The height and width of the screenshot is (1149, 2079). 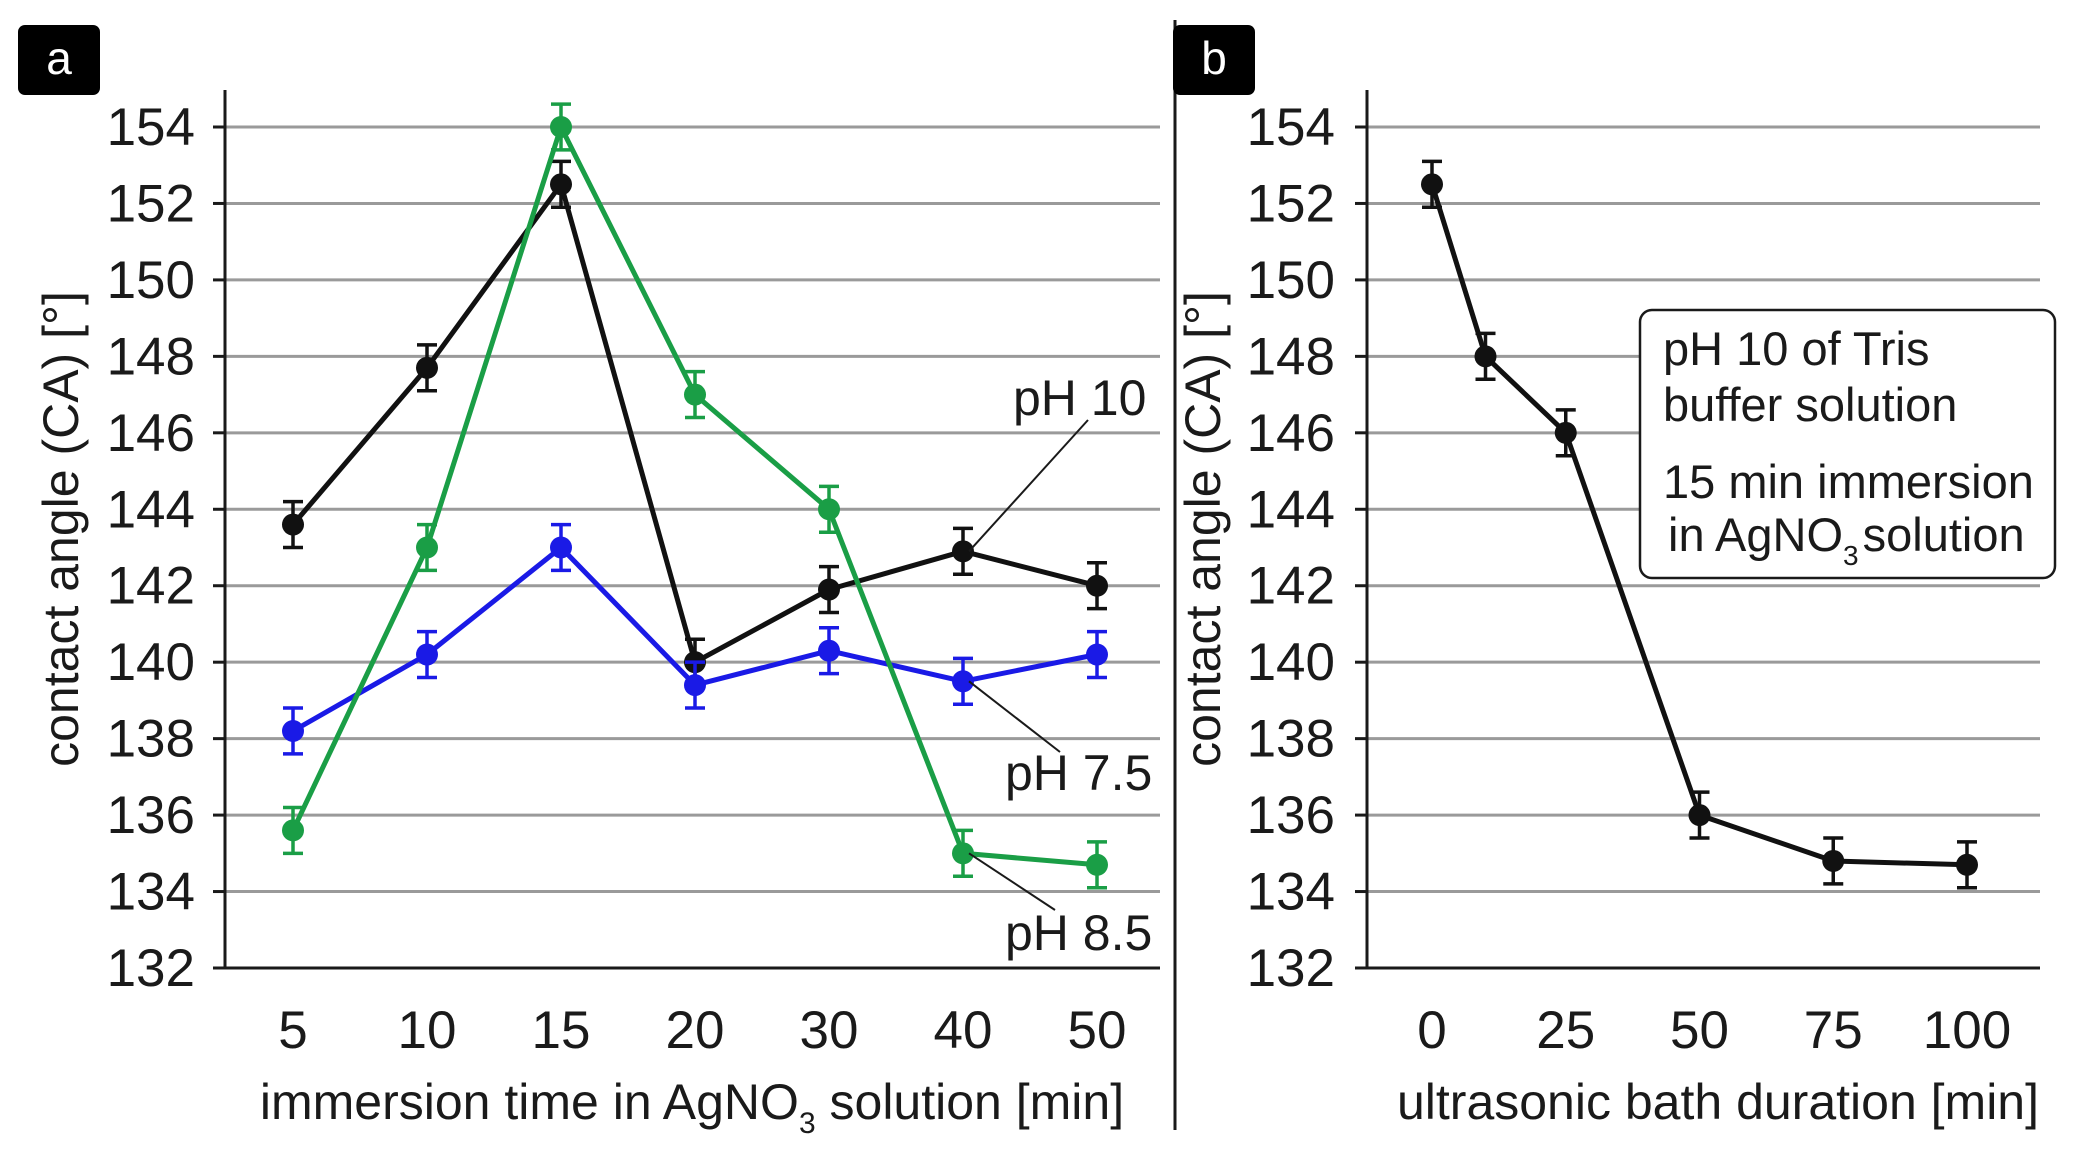 What do you see at coordinates (1078, 933) in the screenshot?
I see `annotation-label: pH 8.5` at bounding box center [1078, 933].